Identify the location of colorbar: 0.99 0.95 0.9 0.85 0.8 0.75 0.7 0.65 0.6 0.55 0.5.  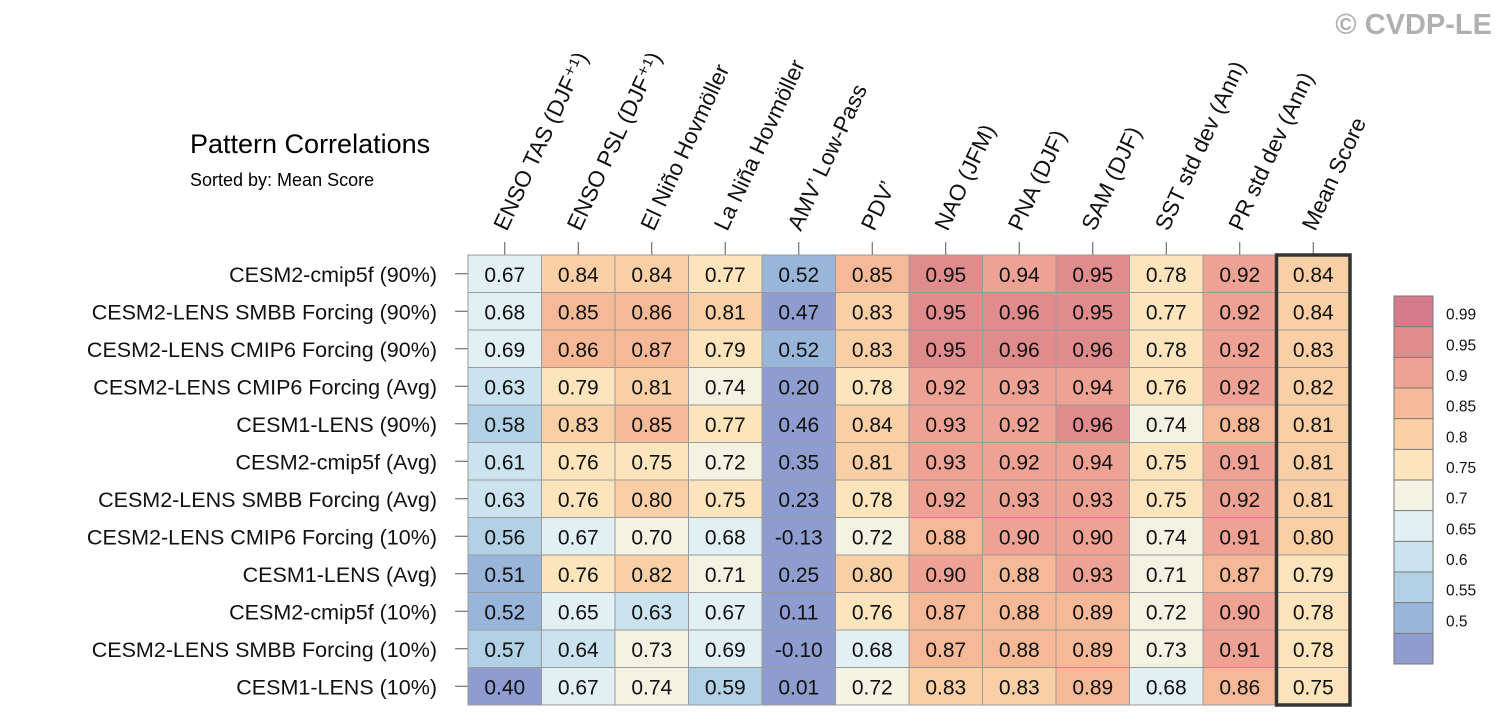
(1434, 480).